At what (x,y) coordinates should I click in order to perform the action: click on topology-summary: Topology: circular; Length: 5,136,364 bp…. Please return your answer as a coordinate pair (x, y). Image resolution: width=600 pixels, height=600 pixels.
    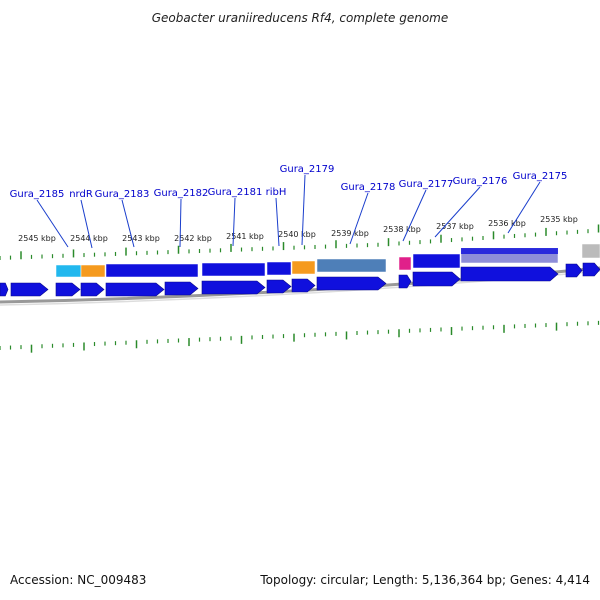
    Looking at the image, I should click on (425, 580).